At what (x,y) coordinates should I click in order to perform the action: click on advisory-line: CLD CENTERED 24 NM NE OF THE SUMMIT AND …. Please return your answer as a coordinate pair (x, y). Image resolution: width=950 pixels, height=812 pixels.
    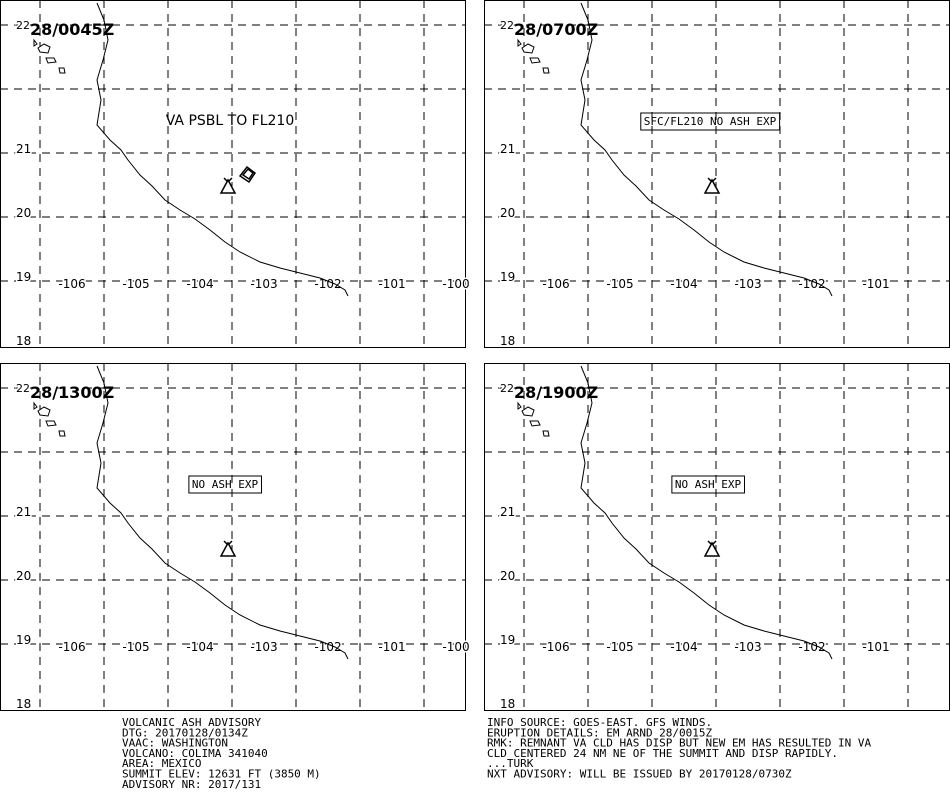
    Looking at the image, I should click on (662, 753).